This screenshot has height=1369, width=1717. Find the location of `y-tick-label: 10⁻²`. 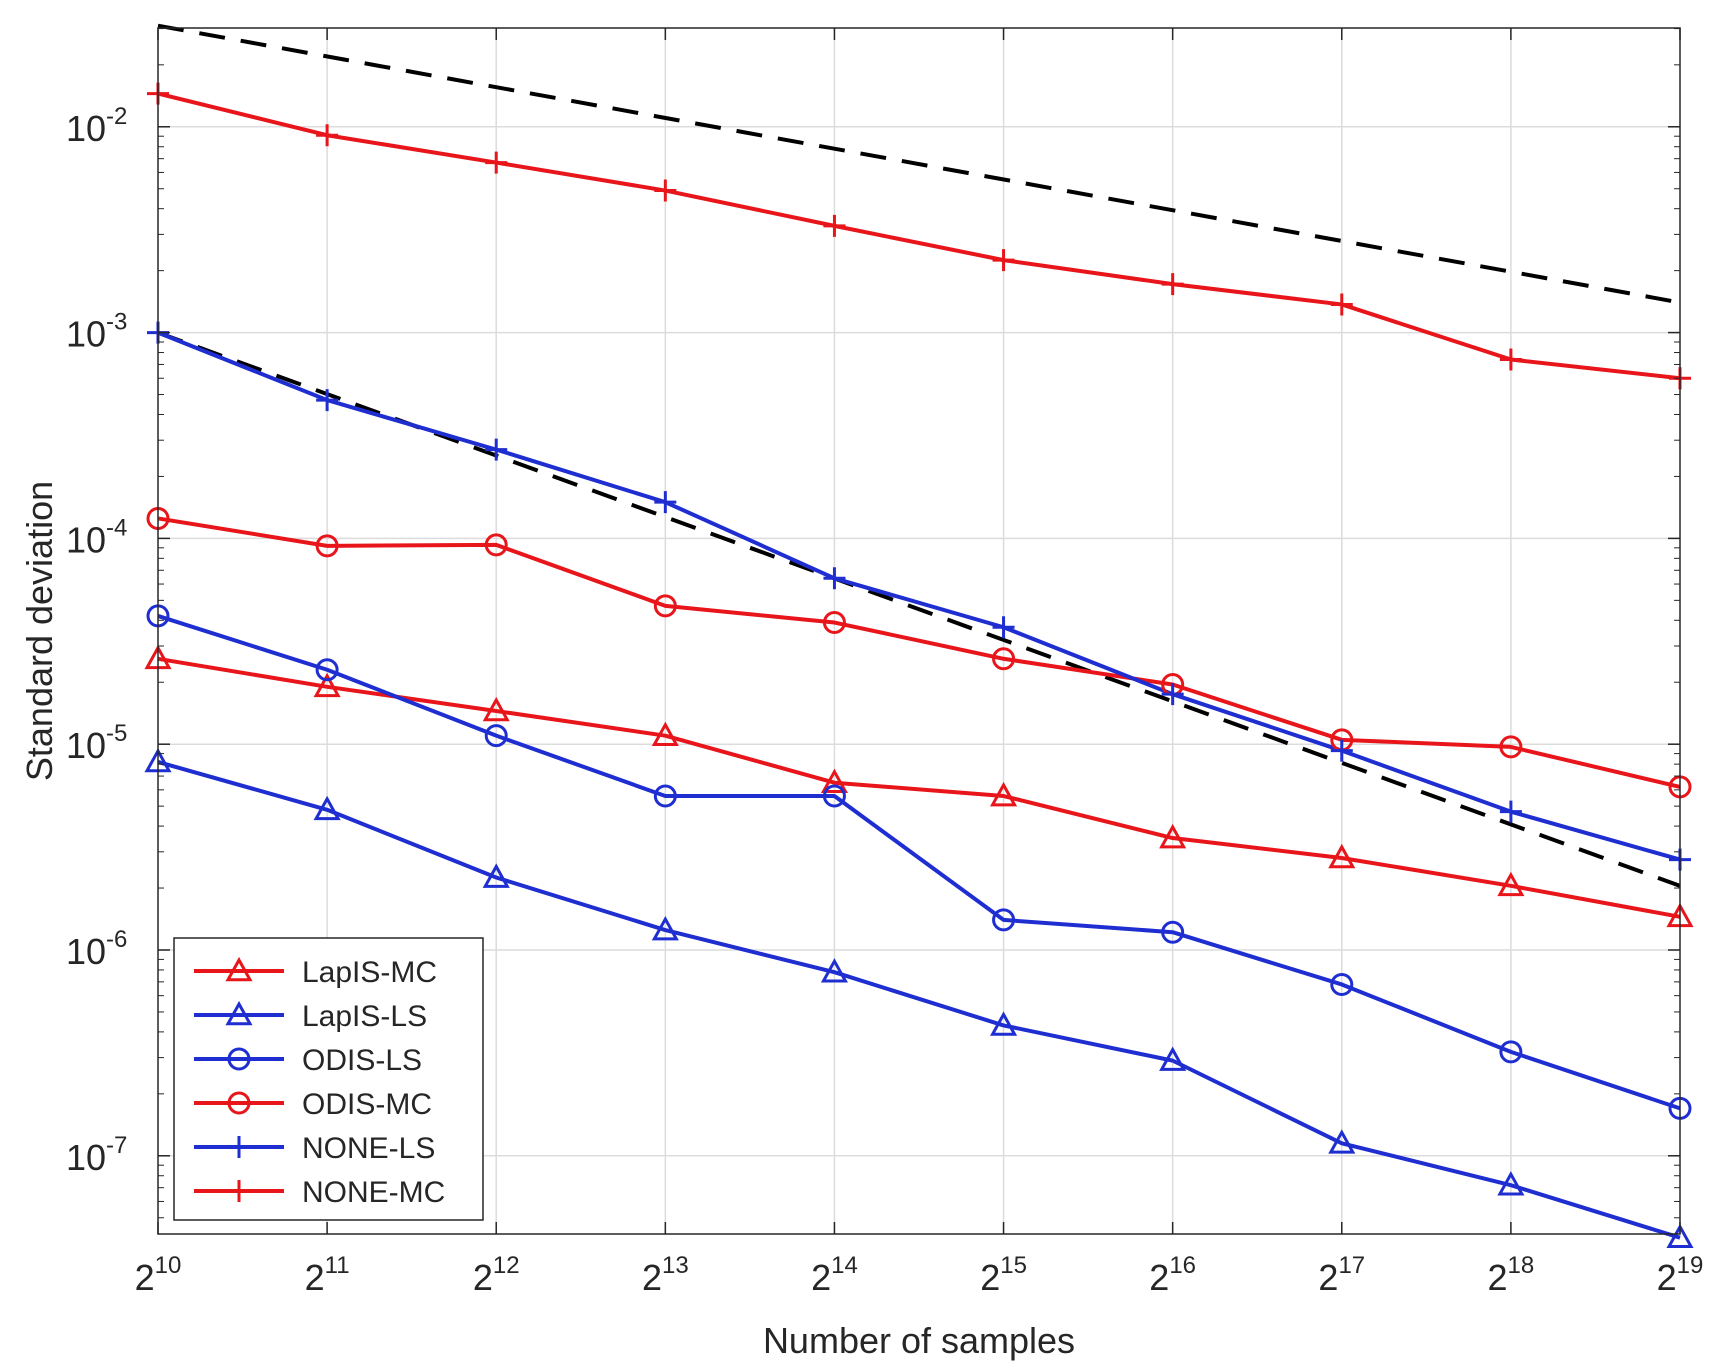

y-tick-label: 10⁻² is located at coordinates (96, 126).